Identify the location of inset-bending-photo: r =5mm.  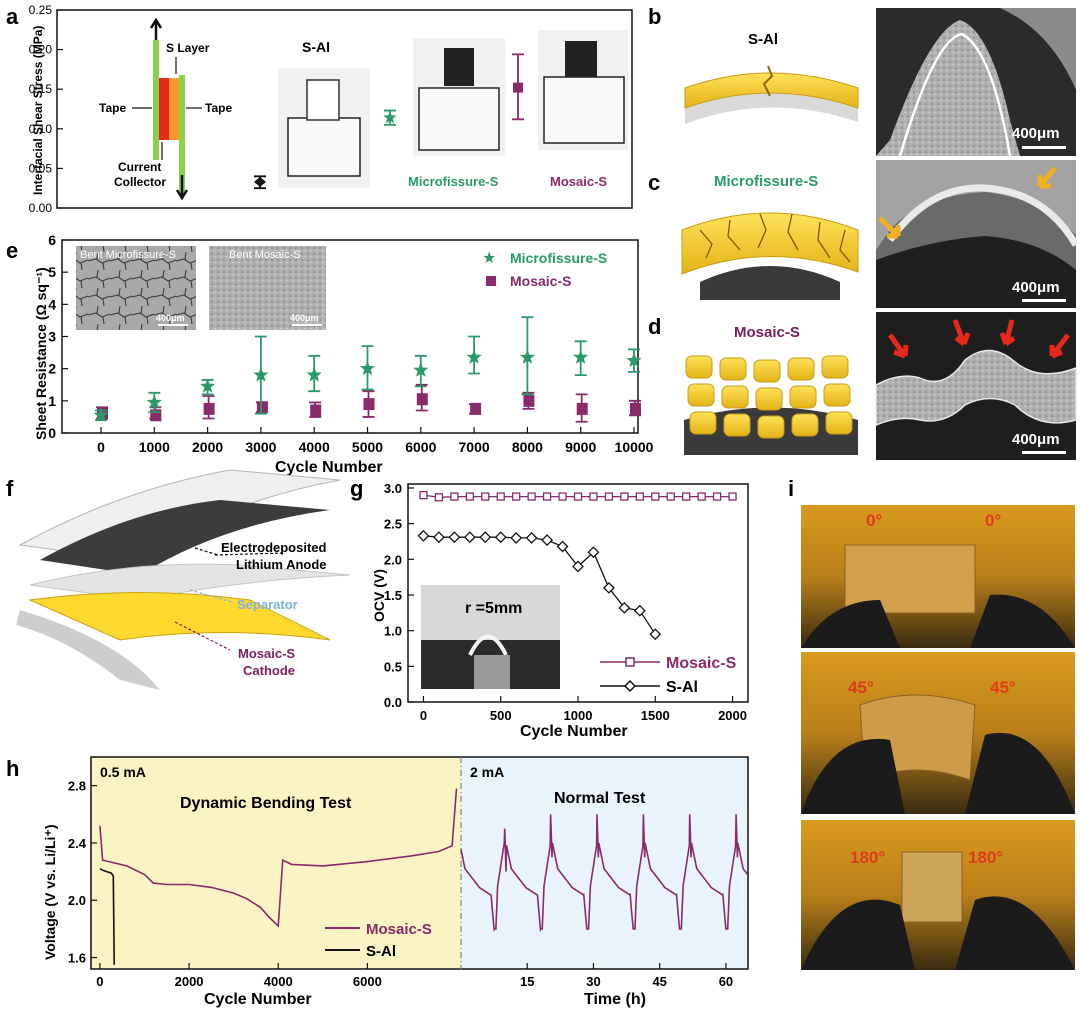
(490, 637).